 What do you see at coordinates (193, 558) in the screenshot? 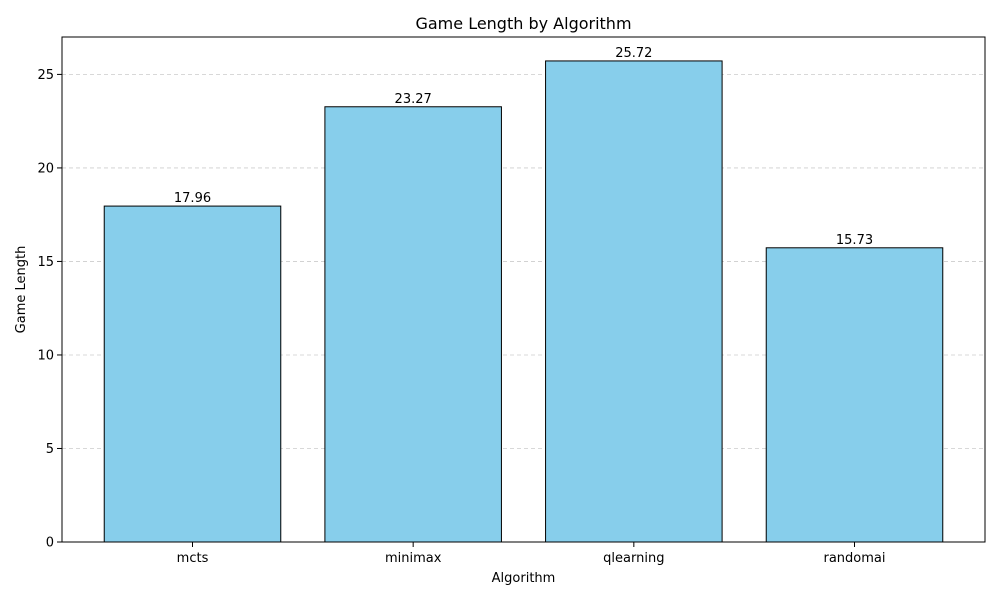
I see `x-tick-label: mcts` at bounding box center [193, 558].